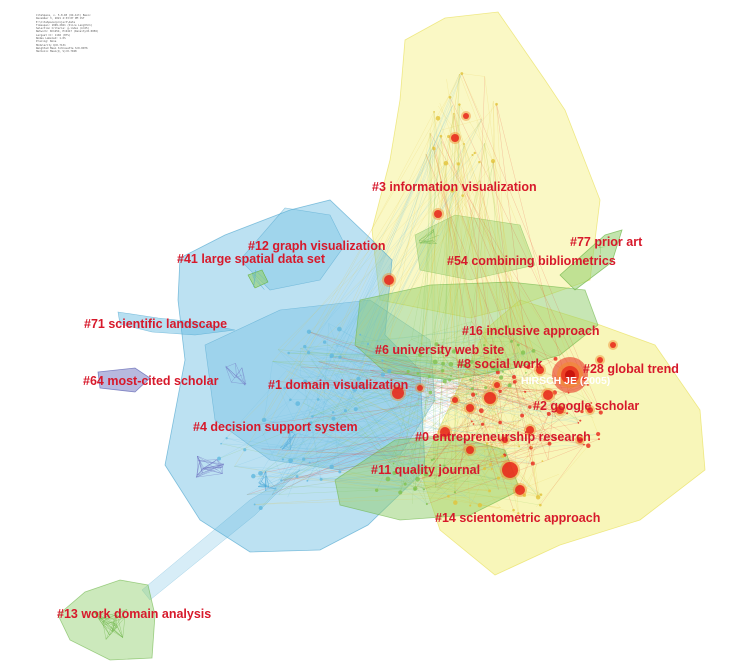 The image size is (746, 666). Describe the element at coordinates (586, 406) in the screenshot. I see `cluster-label-2: #2 google scholar` at that location.